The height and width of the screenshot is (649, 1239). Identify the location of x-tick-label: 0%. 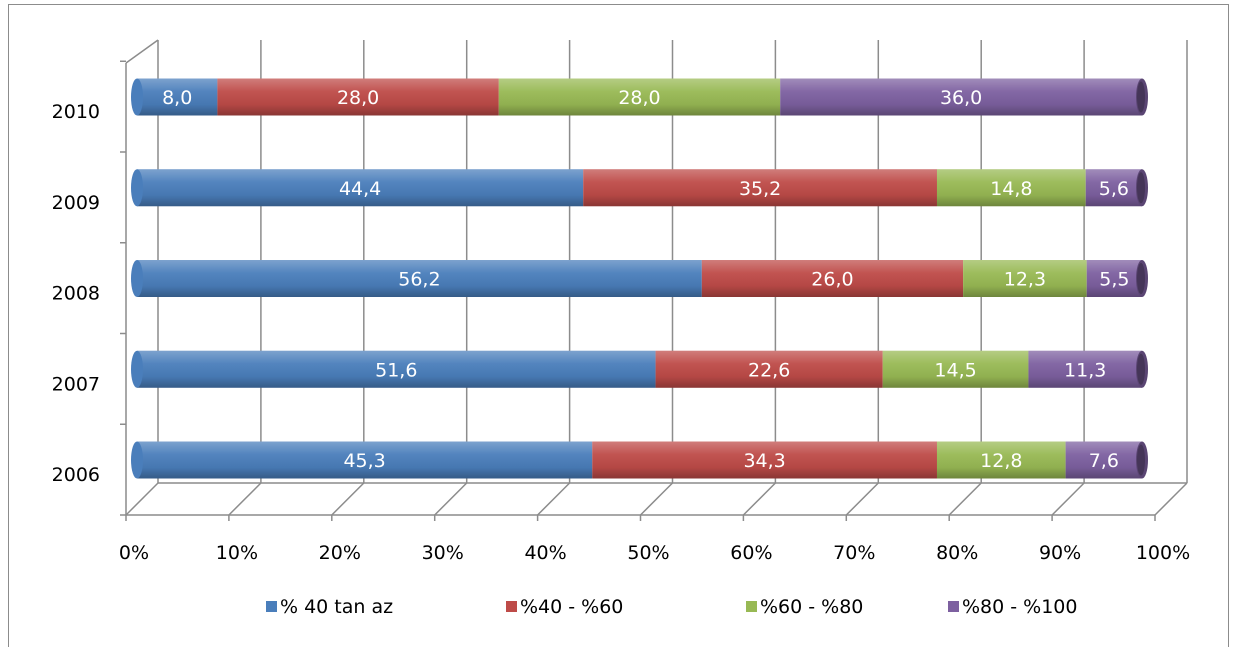
(134, 553).